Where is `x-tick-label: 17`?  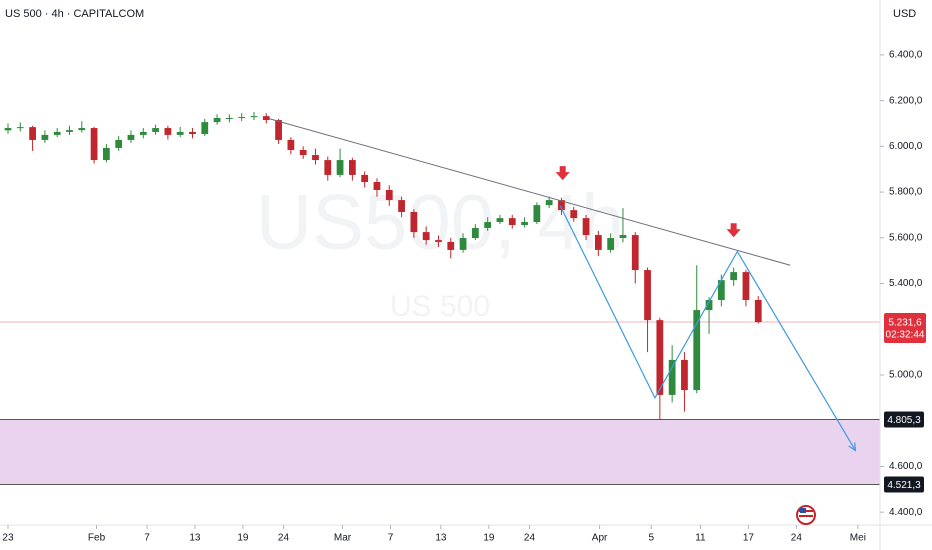 x-tick-label: 17 is located at coordinates (749, 538).